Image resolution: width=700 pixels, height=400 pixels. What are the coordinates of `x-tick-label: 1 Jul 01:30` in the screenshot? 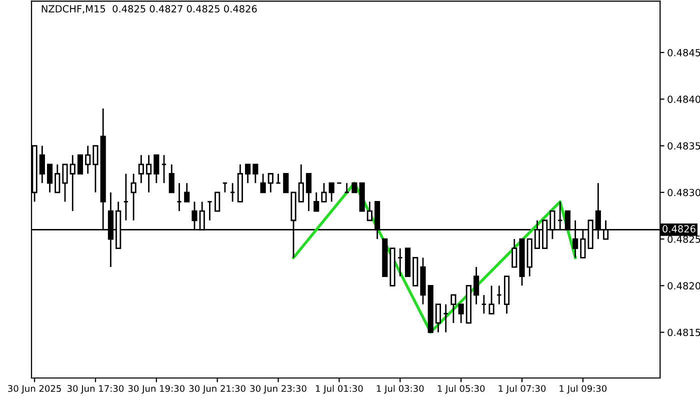 It's located at (339, 389).